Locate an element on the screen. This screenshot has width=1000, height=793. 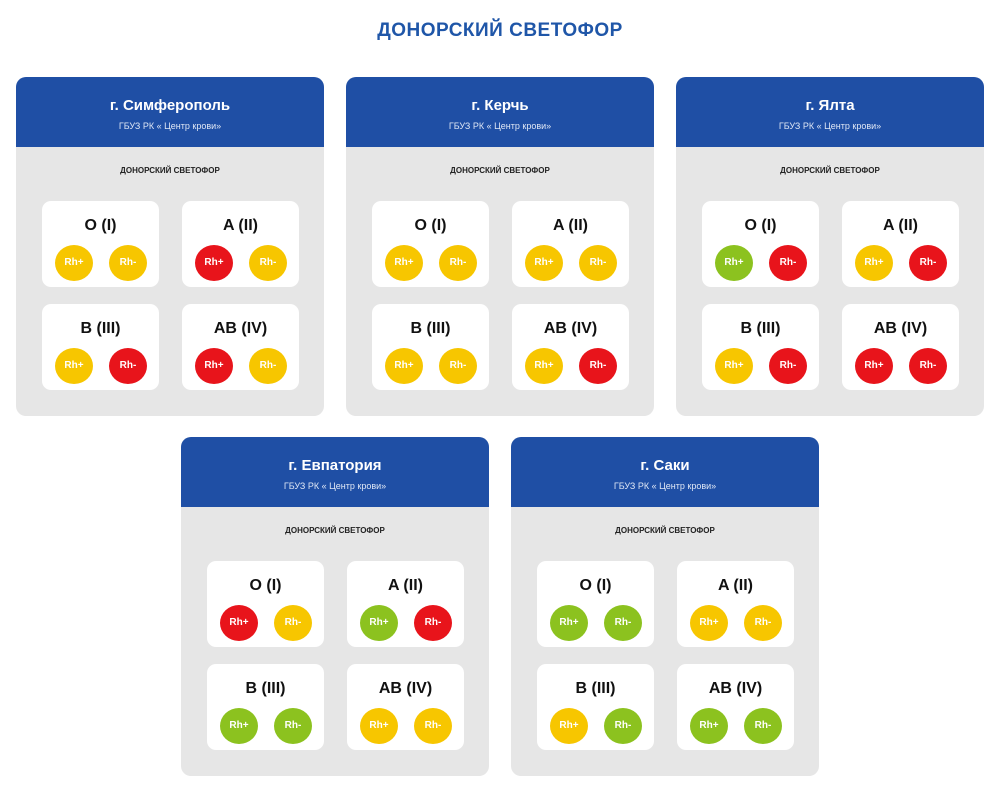
city-name: г. Керчь is located at coordinates (500, 105).